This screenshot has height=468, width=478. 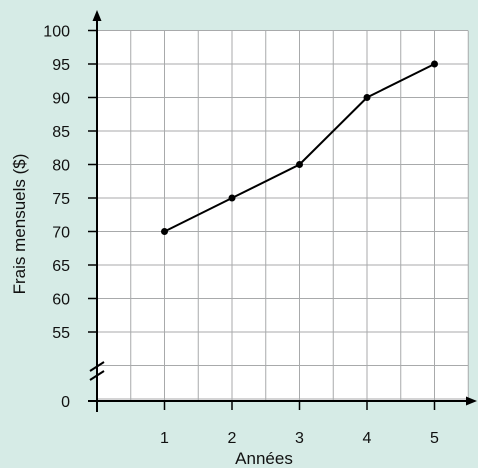 I want to click on y-tick-label: 55, so click(x=61, y=333).